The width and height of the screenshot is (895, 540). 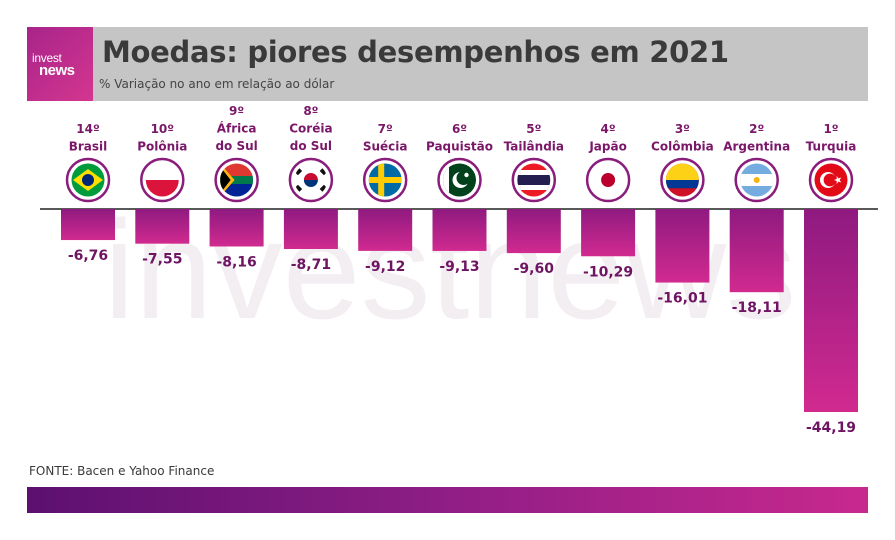 I want to click on value-label: -18,11, so click(x=757, y=308).